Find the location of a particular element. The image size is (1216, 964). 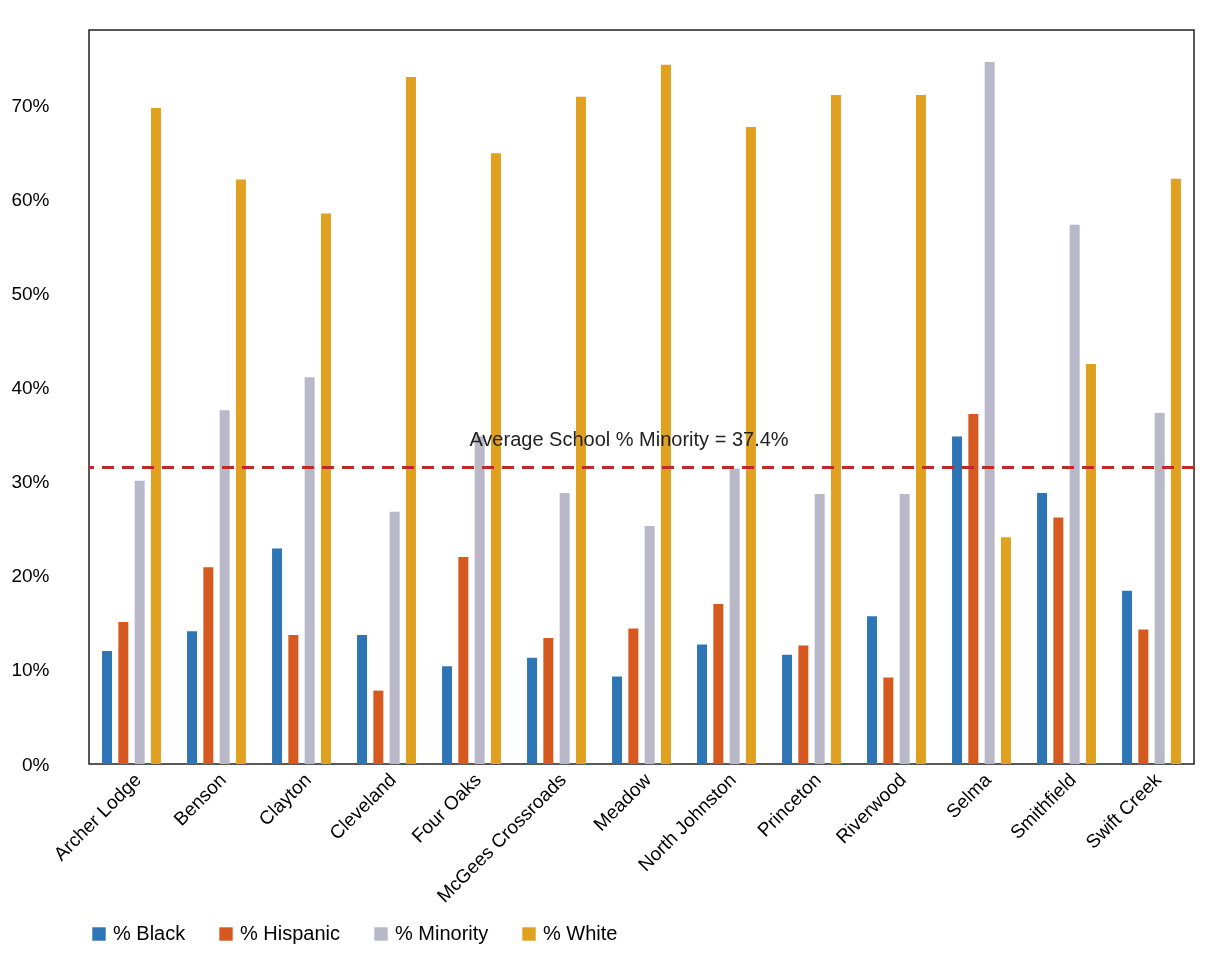

y-tick-label: 20% is located at coordinates (30, 576).